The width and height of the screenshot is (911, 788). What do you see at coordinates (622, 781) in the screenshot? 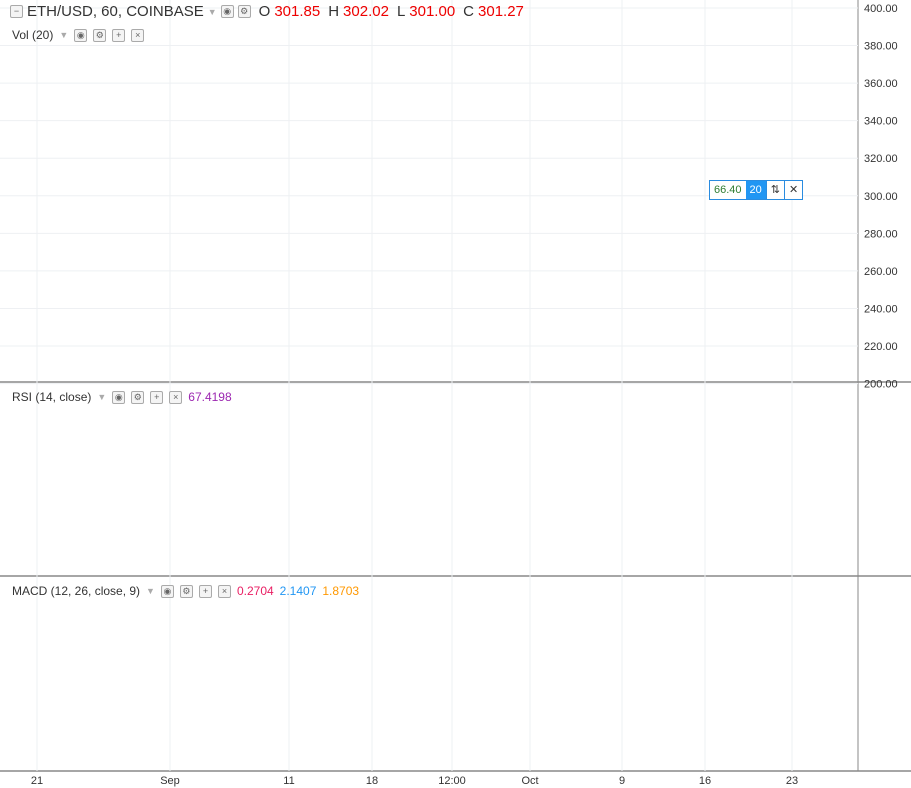
I see `x-tick-label: 9` at bounding box center [622, 781].